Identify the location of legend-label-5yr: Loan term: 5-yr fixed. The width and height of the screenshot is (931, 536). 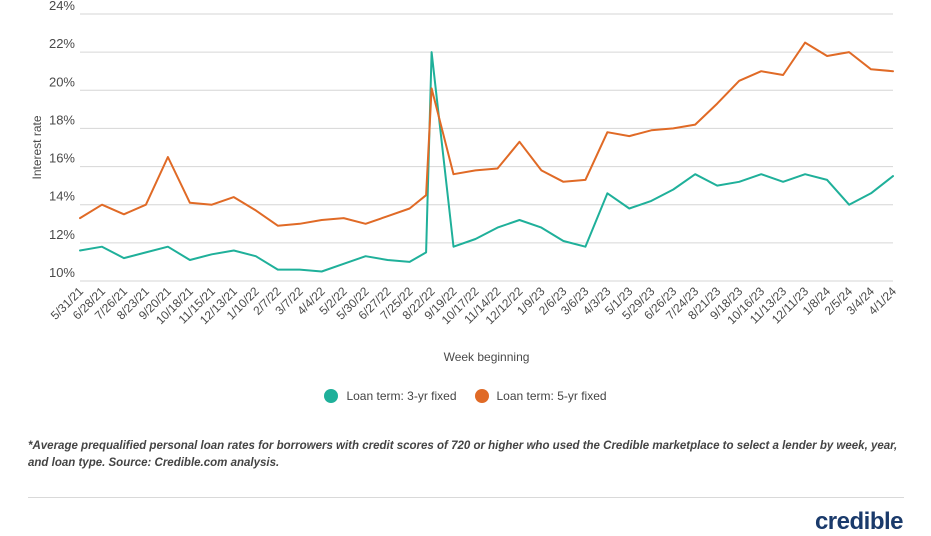
(551, 396).